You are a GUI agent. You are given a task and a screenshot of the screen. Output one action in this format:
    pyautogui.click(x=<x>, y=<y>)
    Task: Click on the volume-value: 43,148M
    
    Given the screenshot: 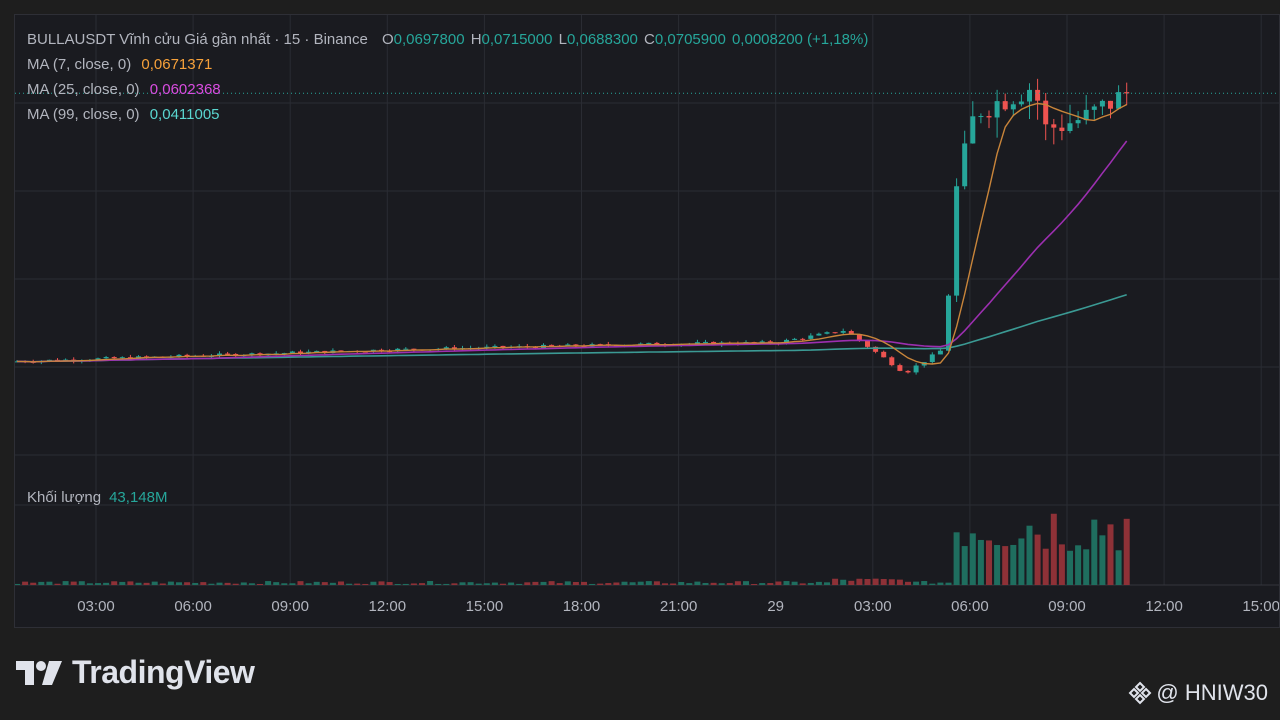 What is the action you would take?
    pyautogui.click(x=138, y=497)
    